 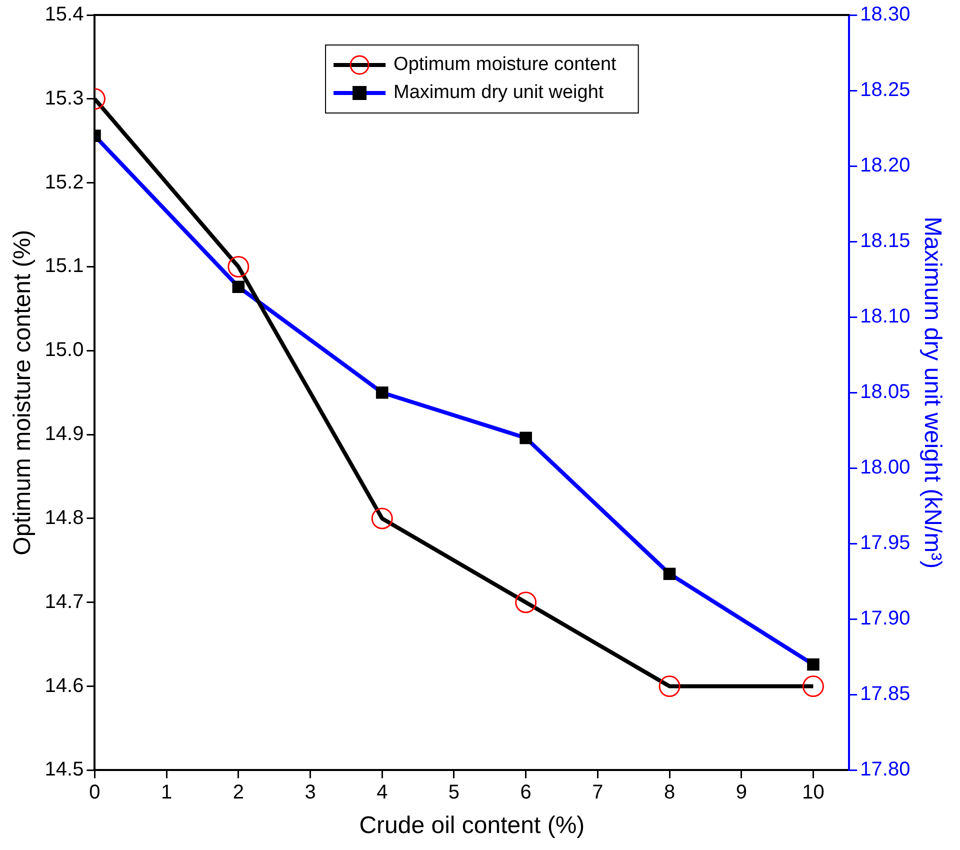 I want to click on x-tick-label: 10, so click(x=813, y=793).